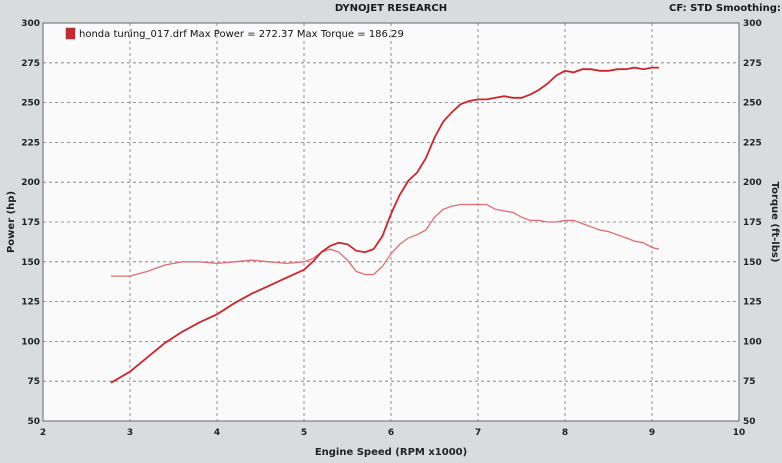  Describe the element at coordinates (752, 104) in the screenshot. I see `y-tick-label-right: 250` at that location.